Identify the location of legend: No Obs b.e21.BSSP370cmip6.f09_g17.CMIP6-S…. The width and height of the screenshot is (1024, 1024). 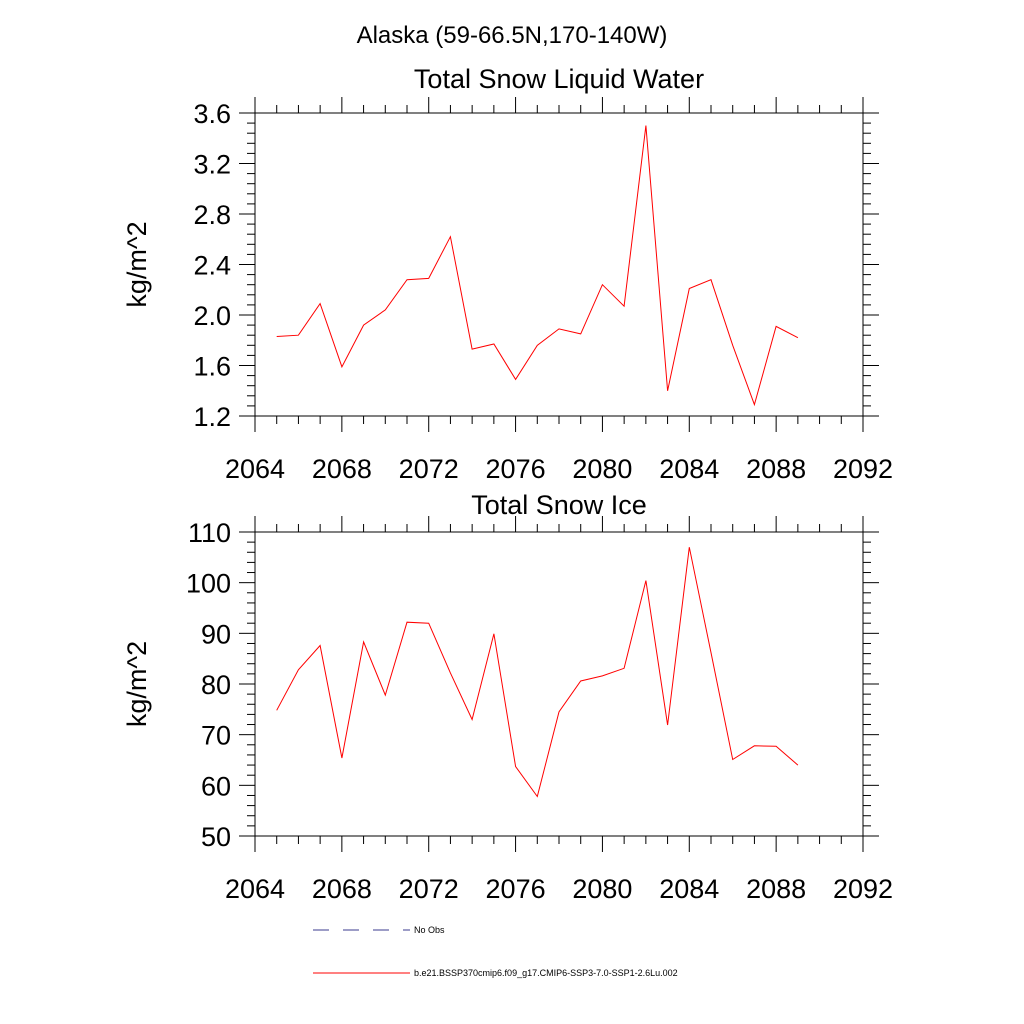
(495, 951).